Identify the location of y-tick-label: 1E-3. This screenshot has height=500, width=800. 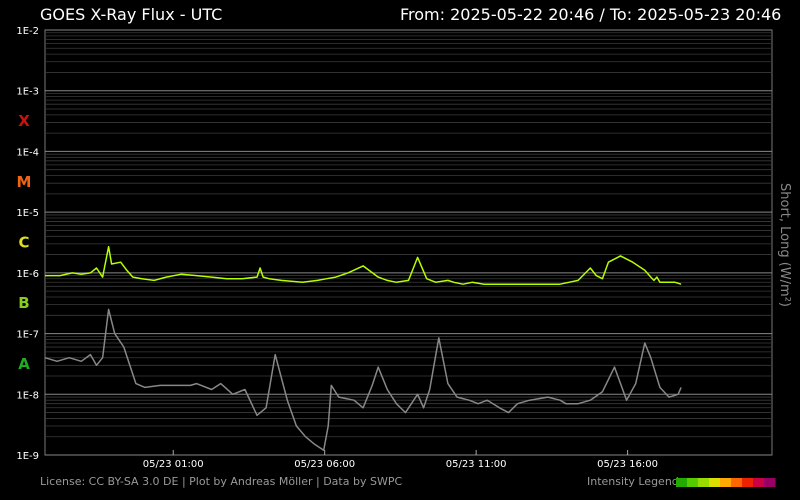
(27, 92).